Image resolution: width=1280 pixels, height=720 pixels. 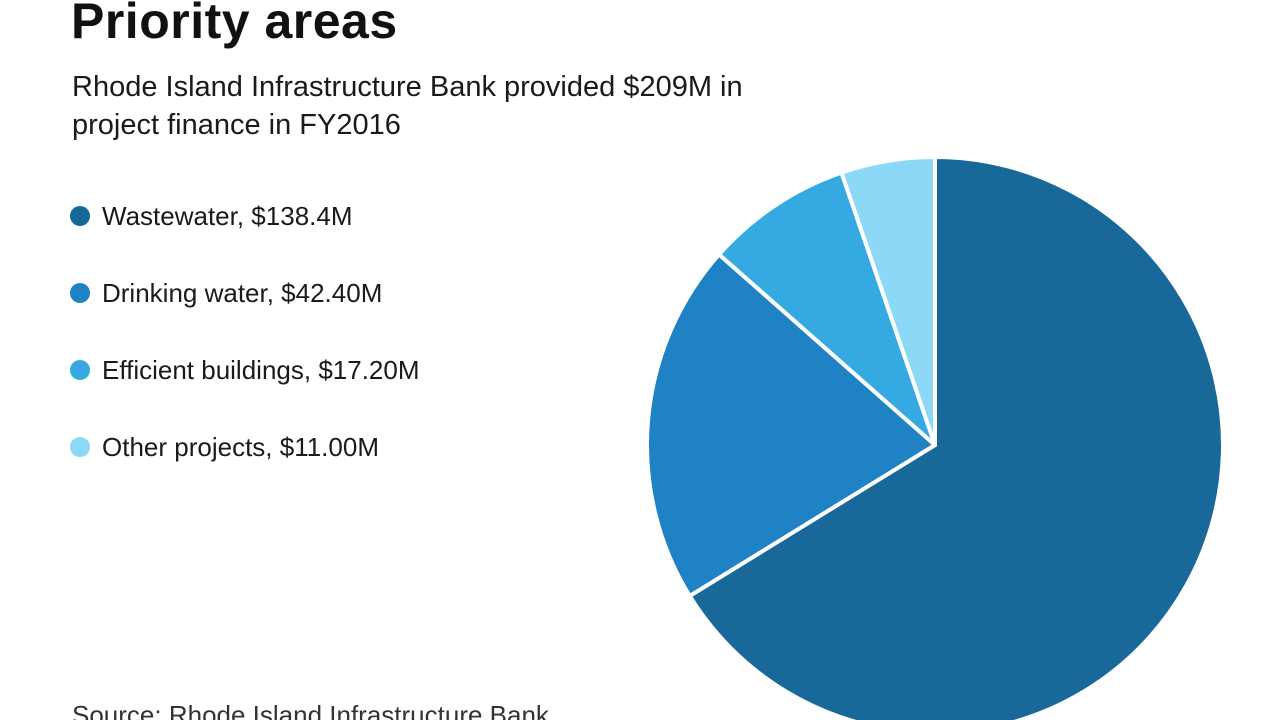 What do you see at coordinates (80, 370) in the screenshot?
I see `legend-swatch-efficient-buildings` at bounding box center [80, 370].